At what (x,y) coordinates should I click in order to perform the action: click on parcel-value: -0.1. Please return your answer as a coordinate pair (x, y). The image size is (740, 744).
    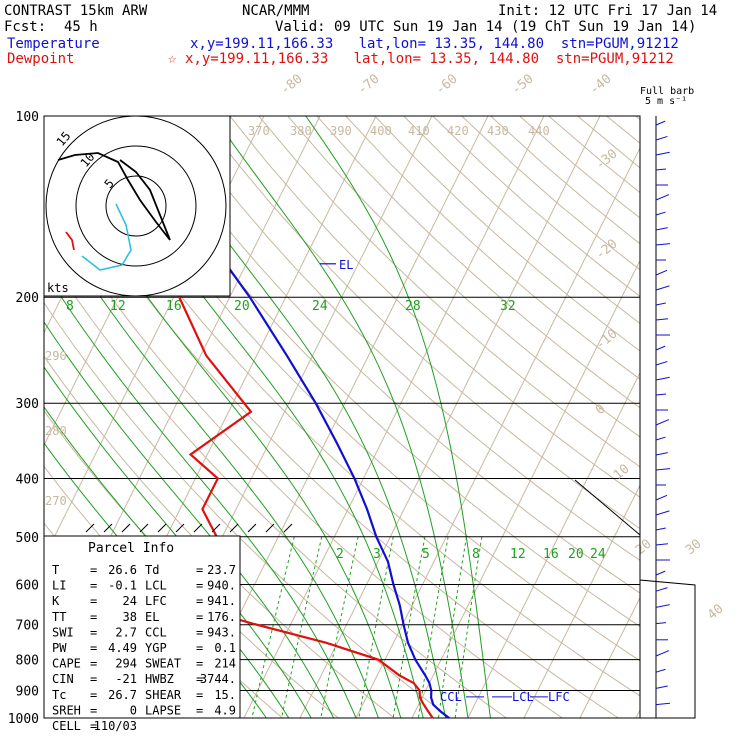
    Looking at the image, I should click on (122, 586).